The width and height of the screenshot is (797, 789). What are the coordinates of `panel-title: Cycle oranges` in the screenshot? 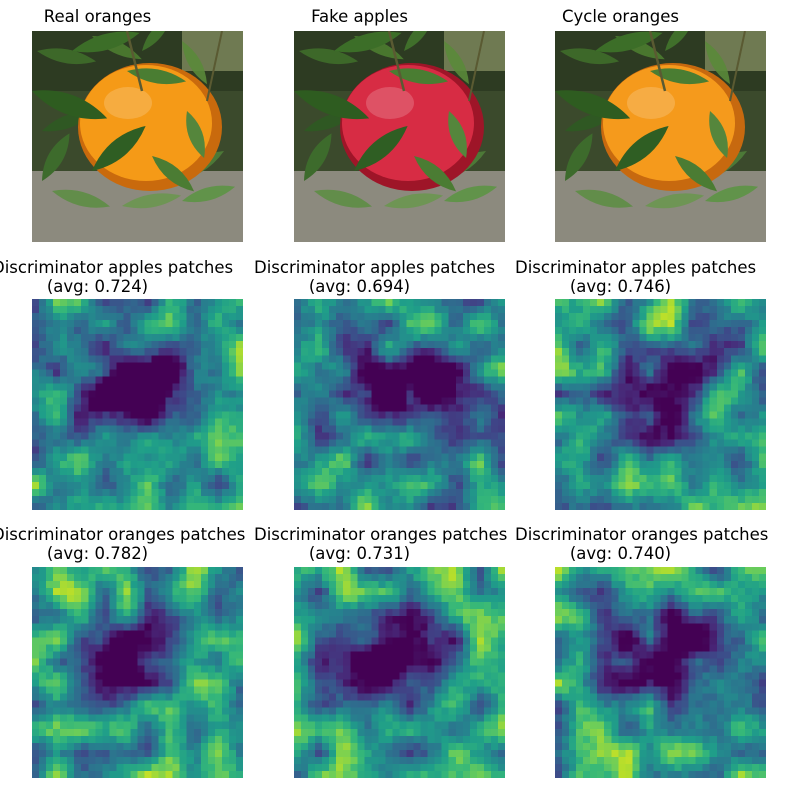 It's located at (620, 16).